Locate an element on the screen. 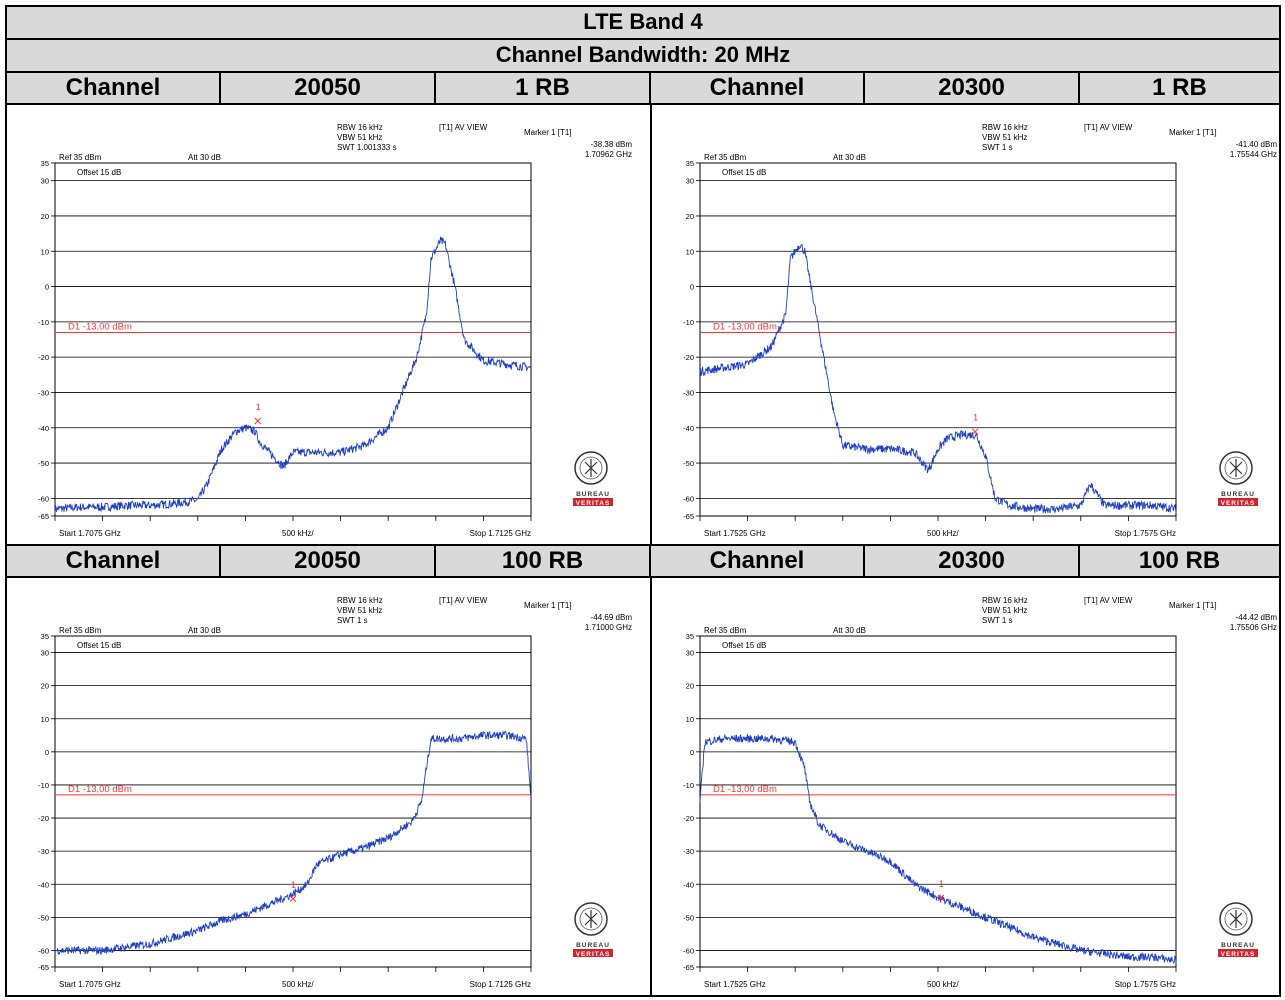 The height and width of the screenshot is (1000, 1285). y-tick-label: -30 is located at coordinates (688, 851).